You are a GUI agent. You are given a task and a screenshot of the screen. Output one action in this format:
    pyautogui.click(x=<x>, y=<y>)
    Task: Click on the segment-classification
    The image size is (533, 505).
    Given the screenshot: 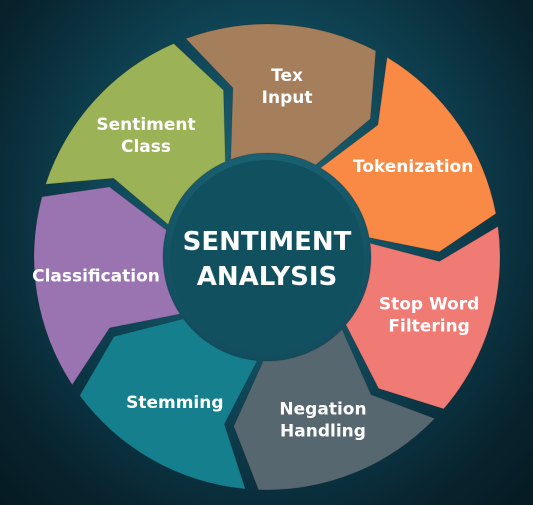 What is the action you would take?
    pyautogui.click(x=107, y=286)
    